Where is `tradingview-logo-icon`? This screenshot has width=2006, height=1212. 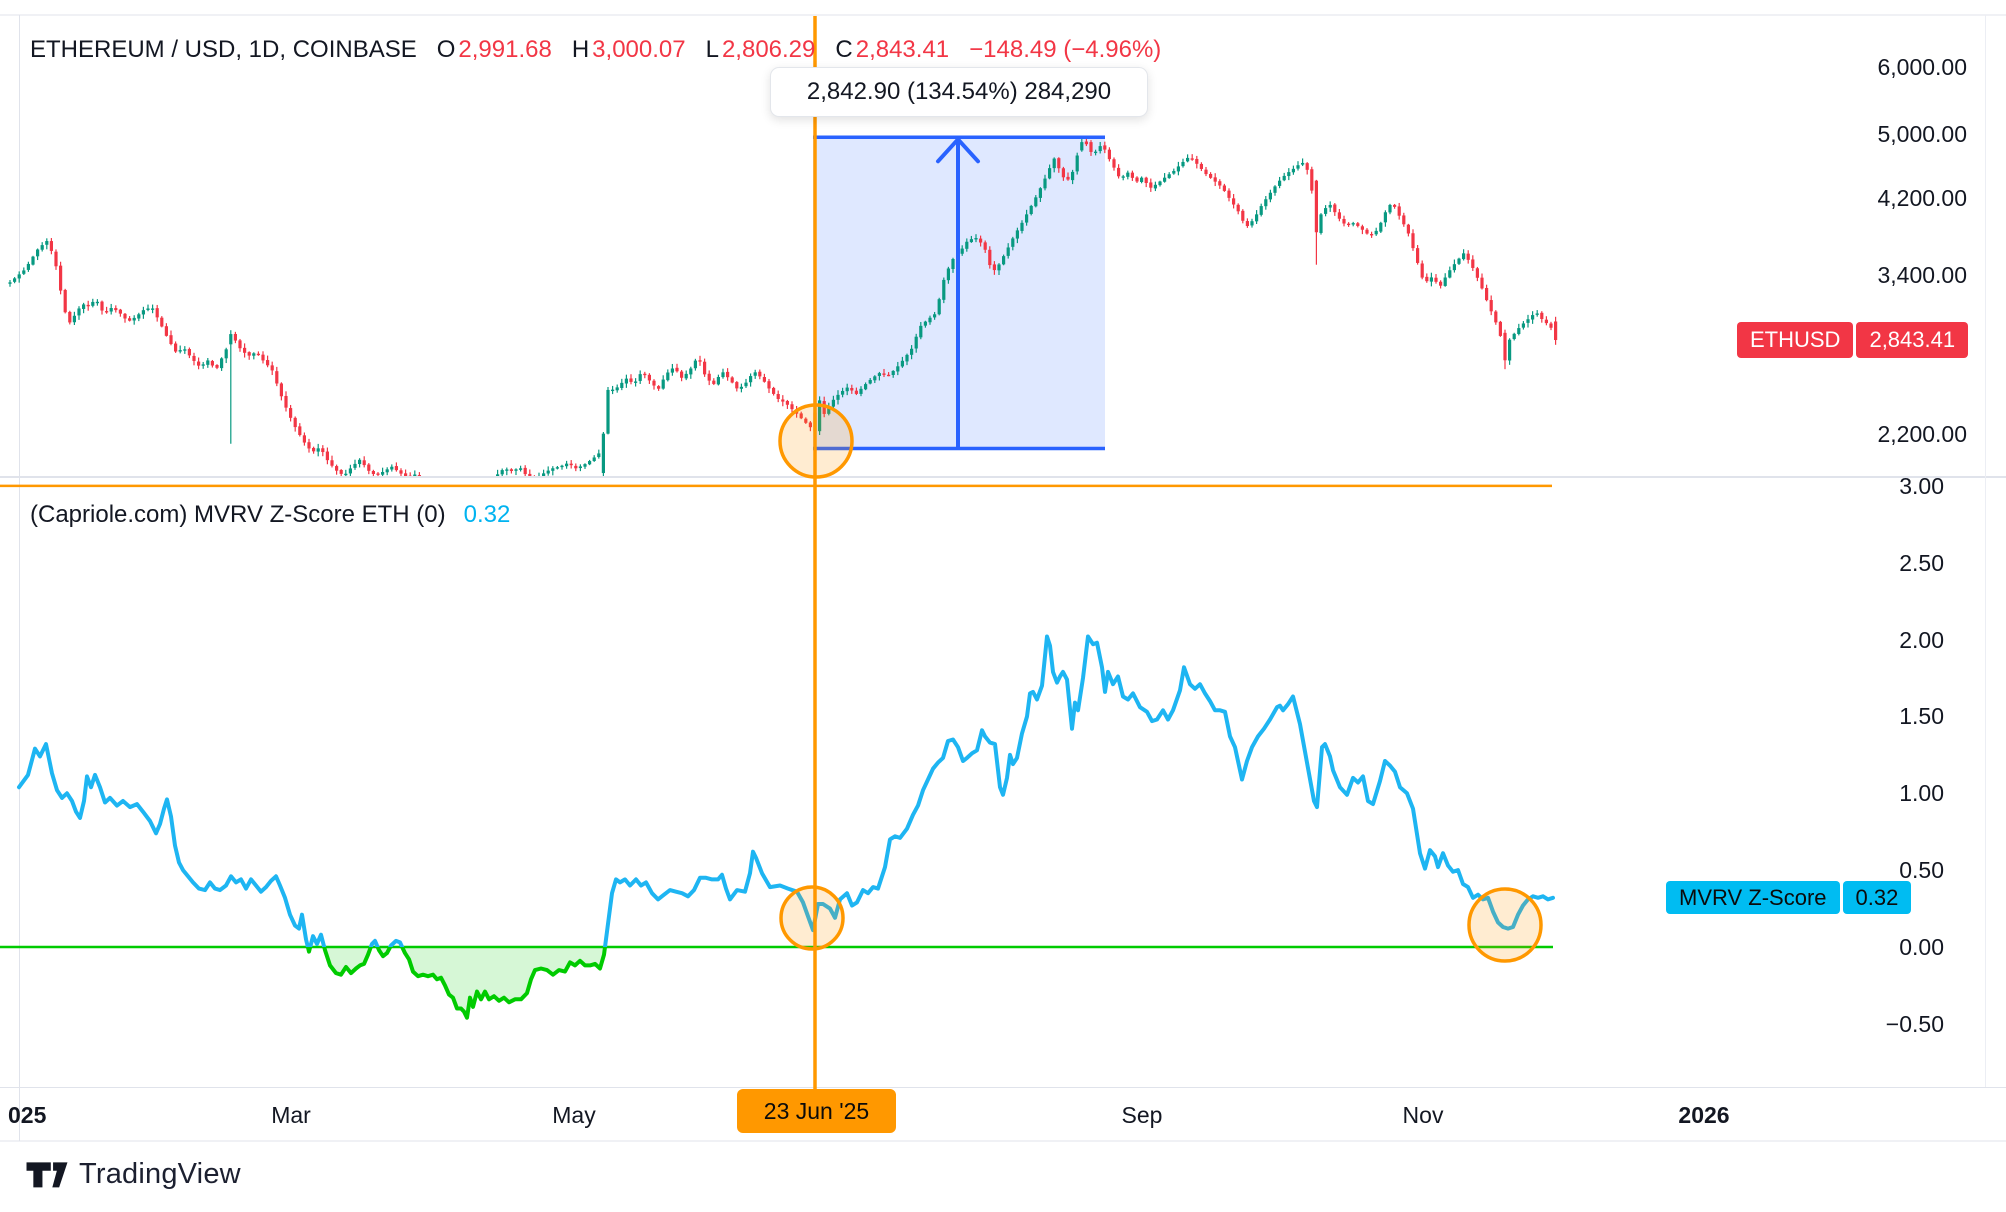
tradingview-logo-icon is located at coordinates (47, 1175).